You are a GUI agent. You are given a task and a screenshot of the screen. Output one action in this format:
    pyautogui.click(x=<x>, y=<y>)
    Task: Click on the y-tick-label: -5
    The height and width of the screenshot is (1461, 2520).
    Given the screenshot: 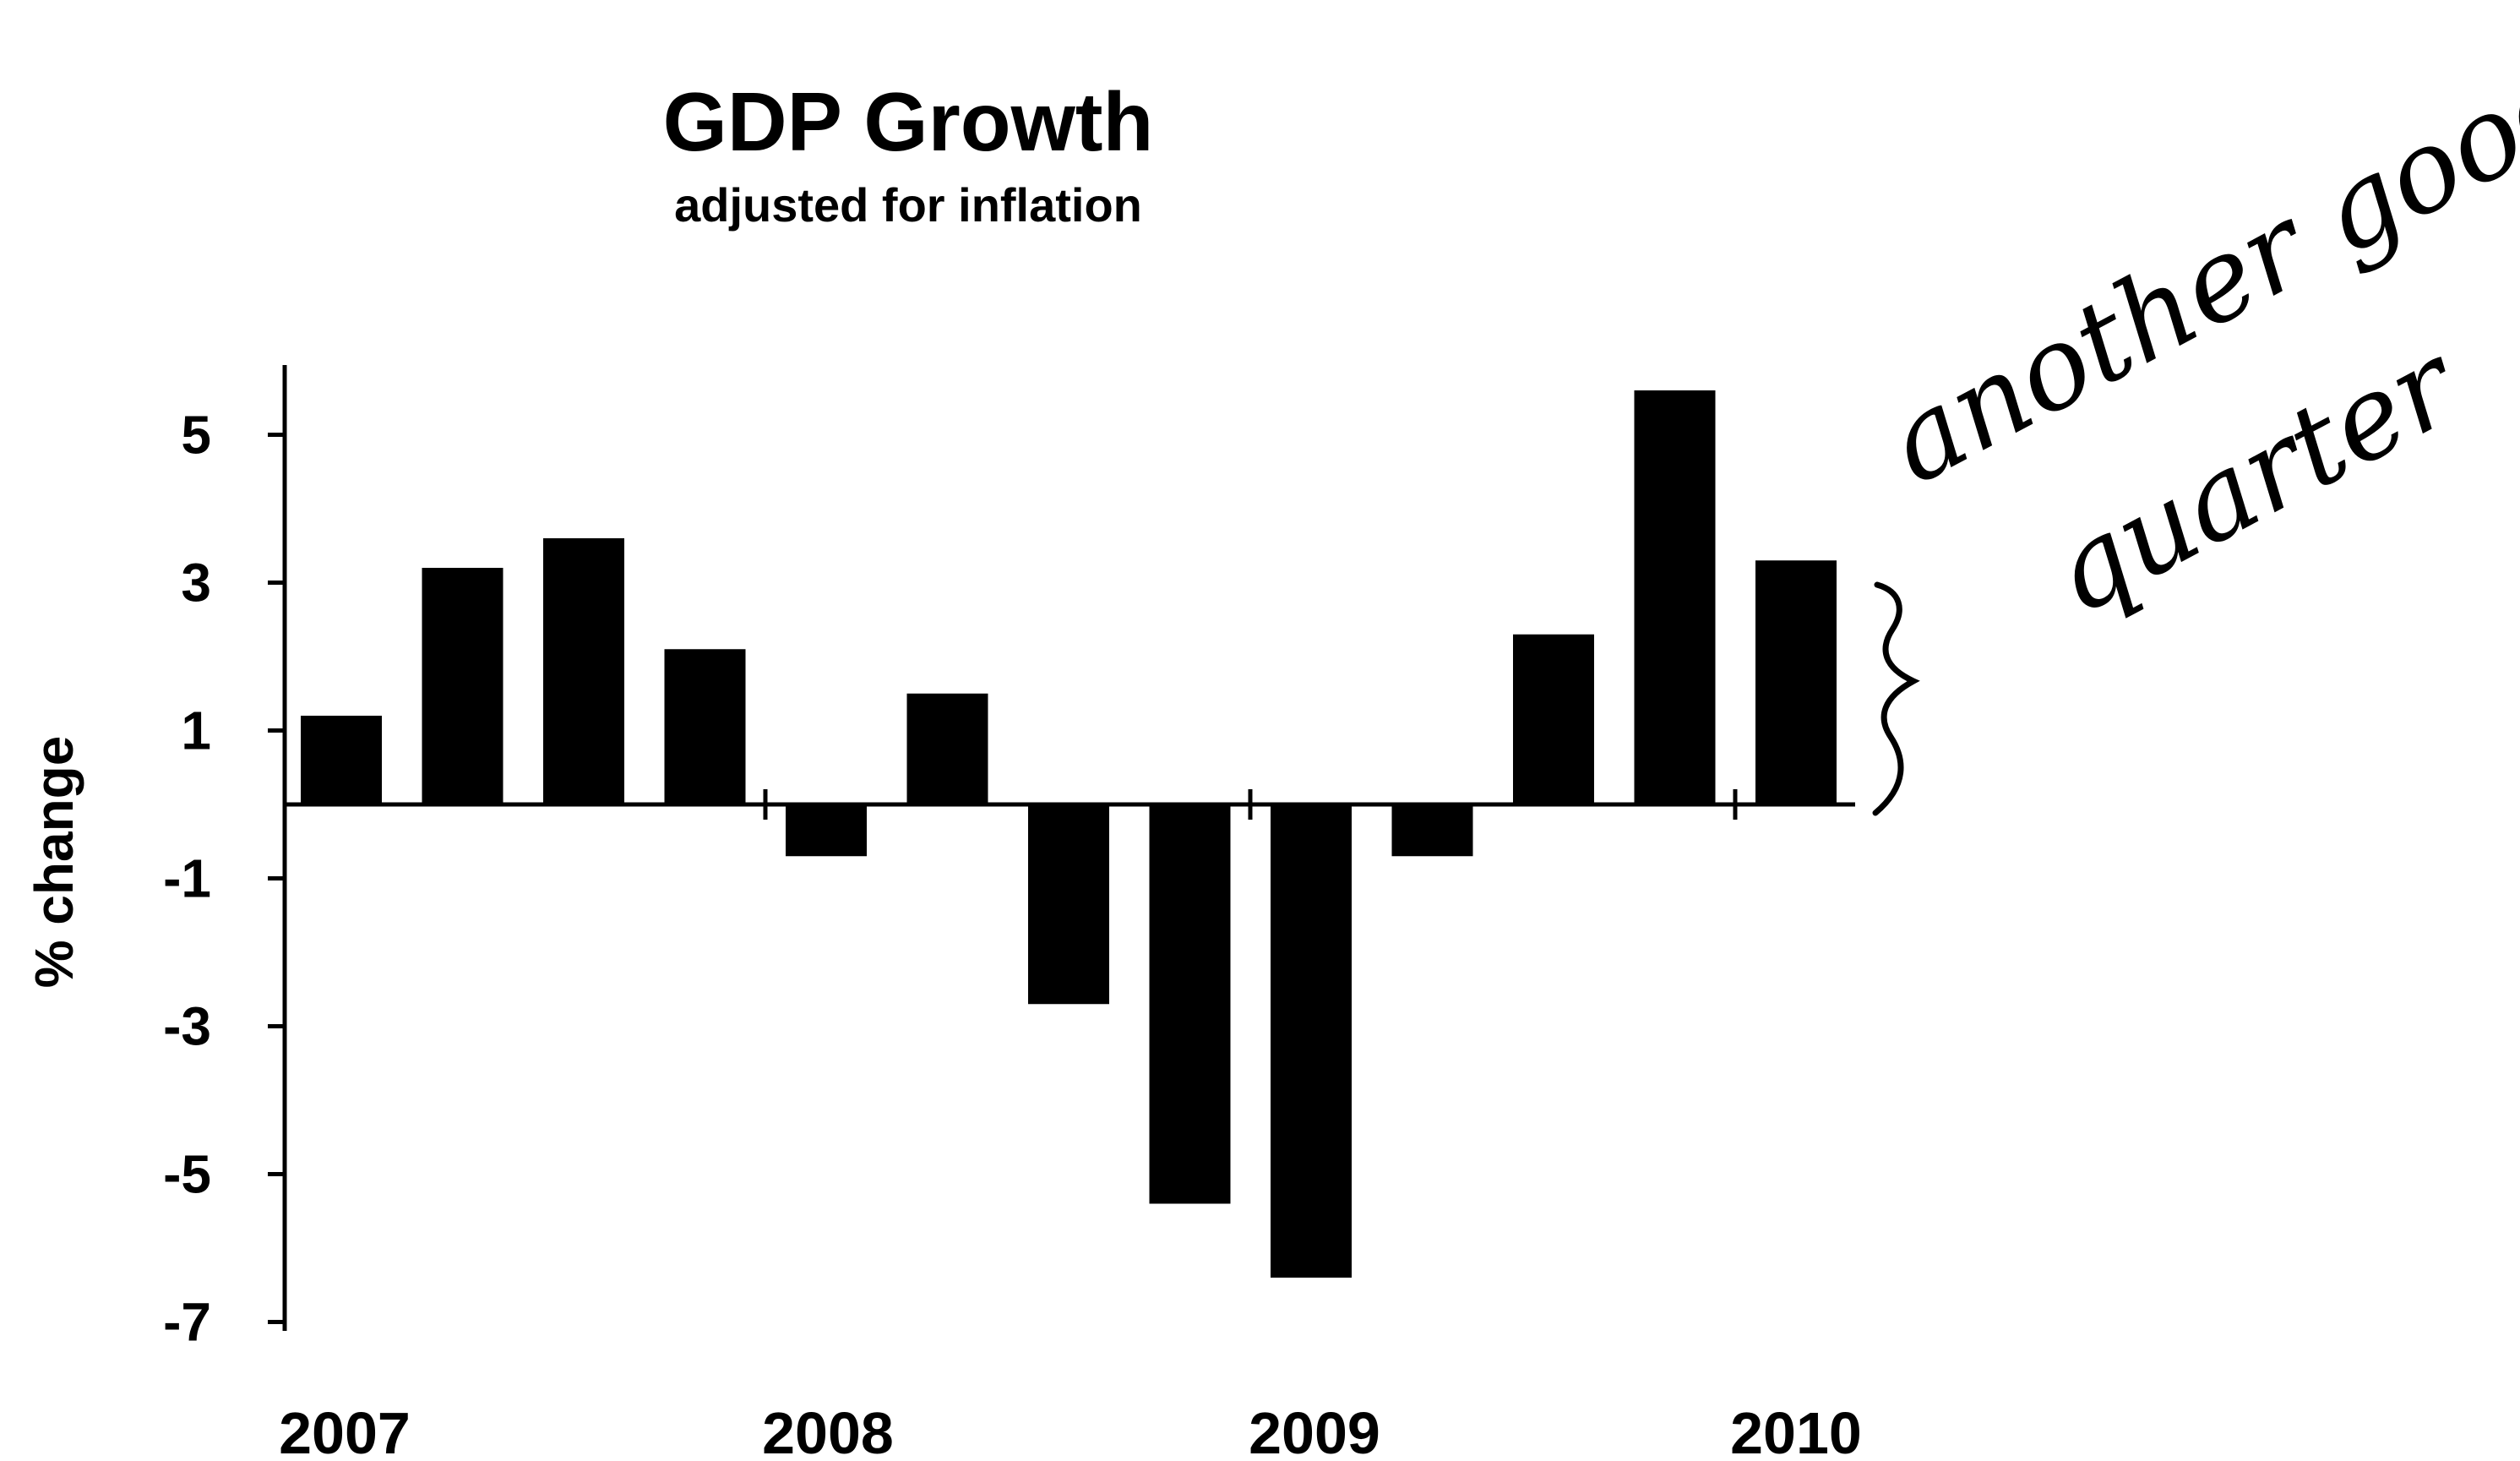 What is the action you would take?
    pyautogui.click(x=187, y=1174)
    